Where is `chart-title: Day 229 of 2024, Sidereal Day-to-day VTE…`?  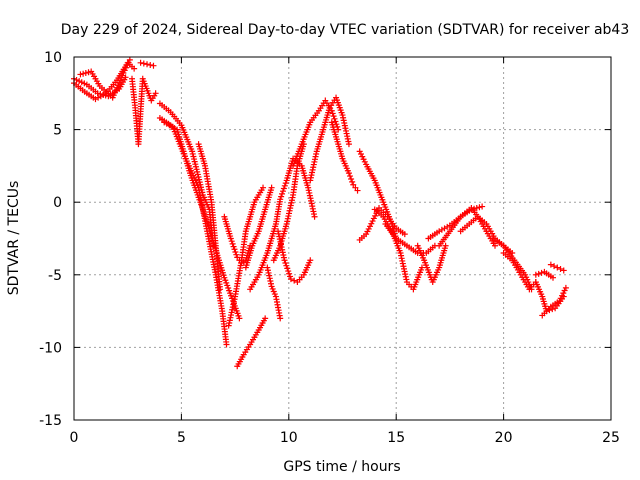 chart-title: Day 229 of 2024, Sidereal Day-to-day VTE… is located at coordinates (345, 30).